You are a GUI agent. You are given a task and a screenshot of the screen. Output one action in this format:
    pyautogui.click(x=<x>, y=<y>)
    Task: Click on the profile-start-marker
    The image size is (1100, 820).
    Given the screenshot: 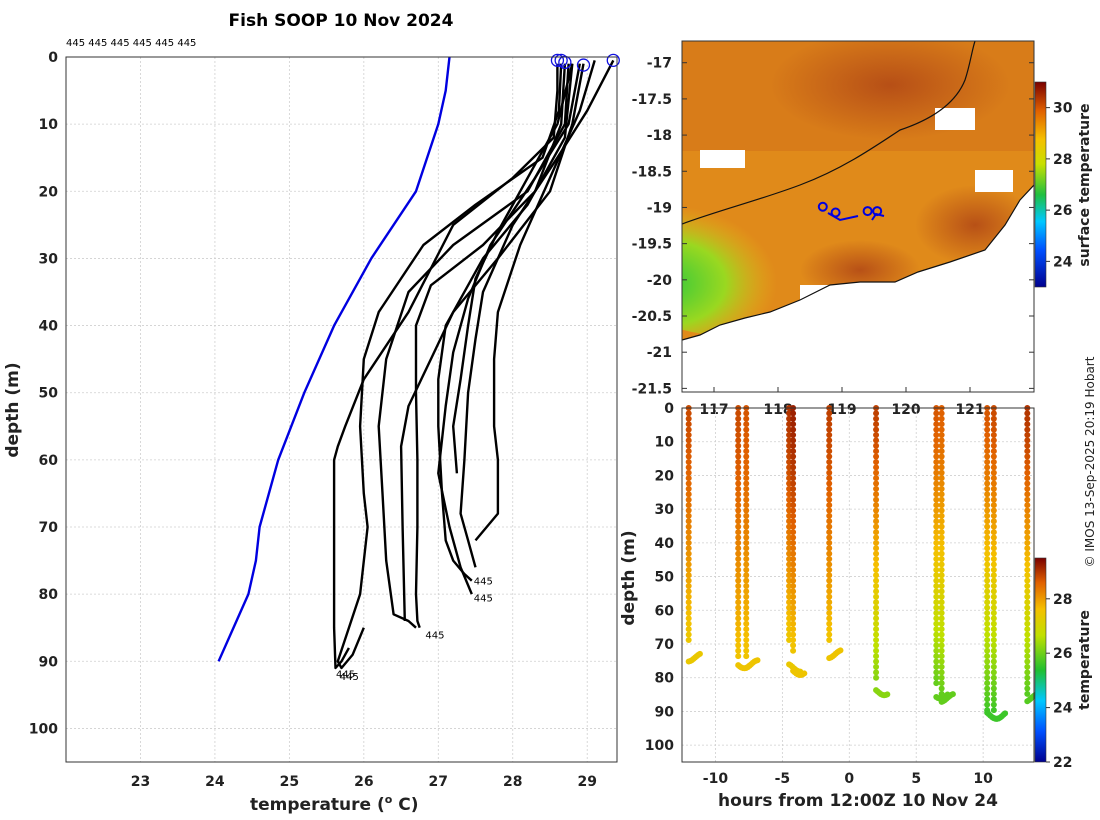 What is the action you would take?
    pyautogui.click(x=557, y=60)
    